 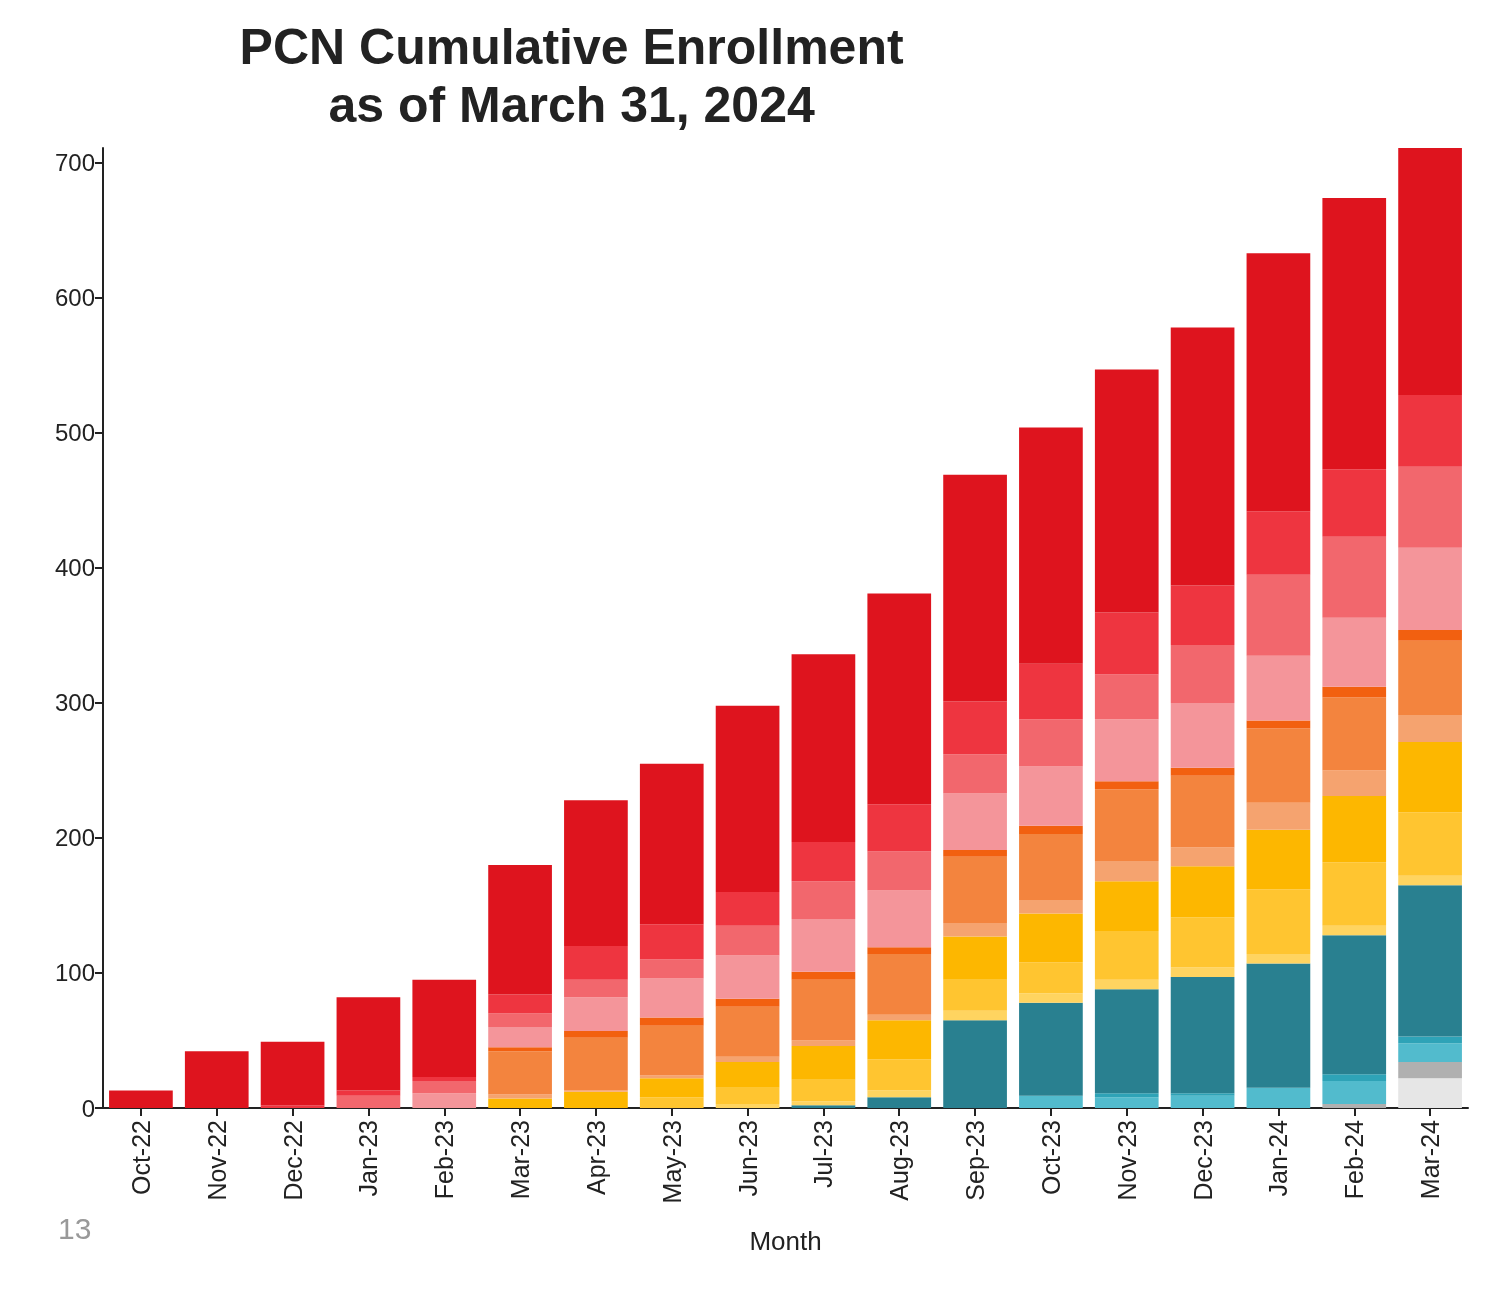 What do you see at coordinates (88, 1108) in the screenshot?
I see `y-tick-label: 0` at bounding box center [88, 1108].